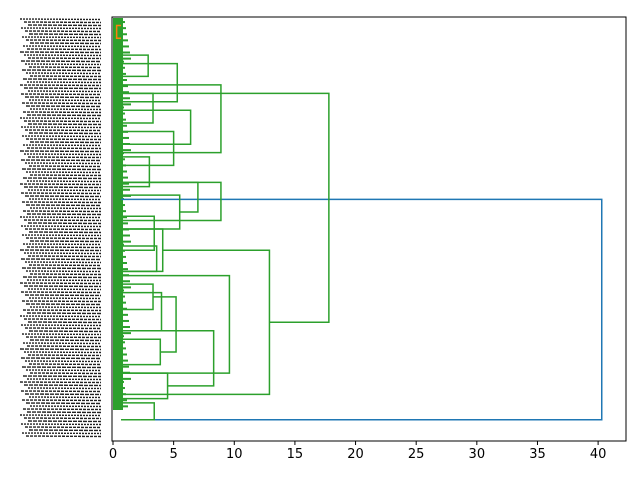 Image resolution: width=640 pixels, height=484 pixels. Describe the element at coordinates (173, 454) in the screenshot. I see `x-tick-label: 5` at that location.